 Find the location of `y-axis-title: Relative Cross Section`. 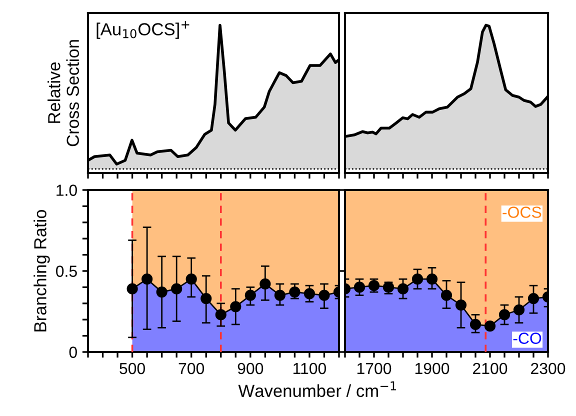

y-axis-title: Relative Cross Section is located at coordinates (64, 93).